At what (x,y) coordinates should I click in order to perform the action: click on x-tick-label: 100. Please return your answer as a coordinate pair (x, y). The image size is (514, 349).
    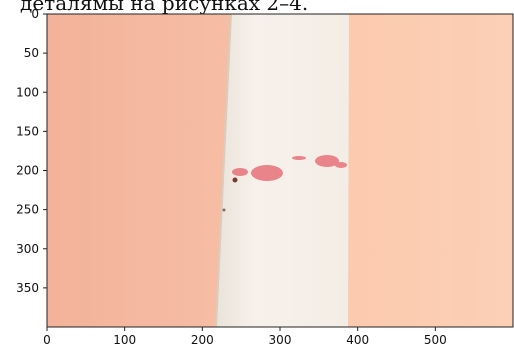
    Looking at the image, I should click on (124, 340).